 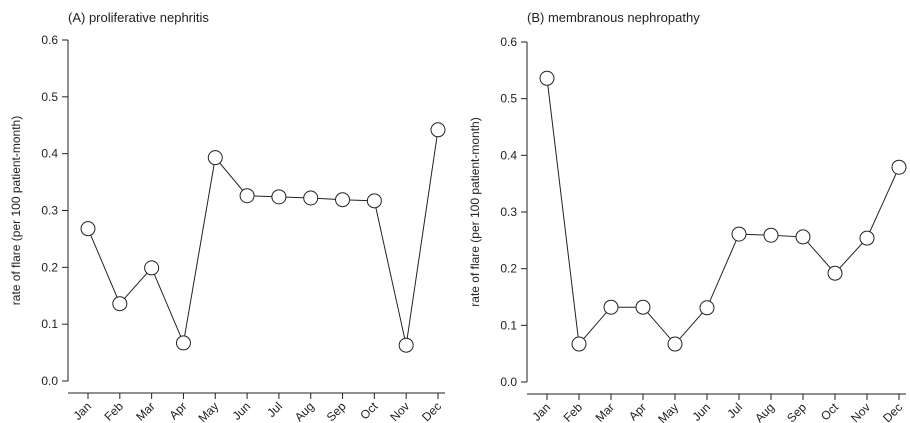 I want to click on chart-title: (A) proliferative nephritis, so click(x=138, y=17).